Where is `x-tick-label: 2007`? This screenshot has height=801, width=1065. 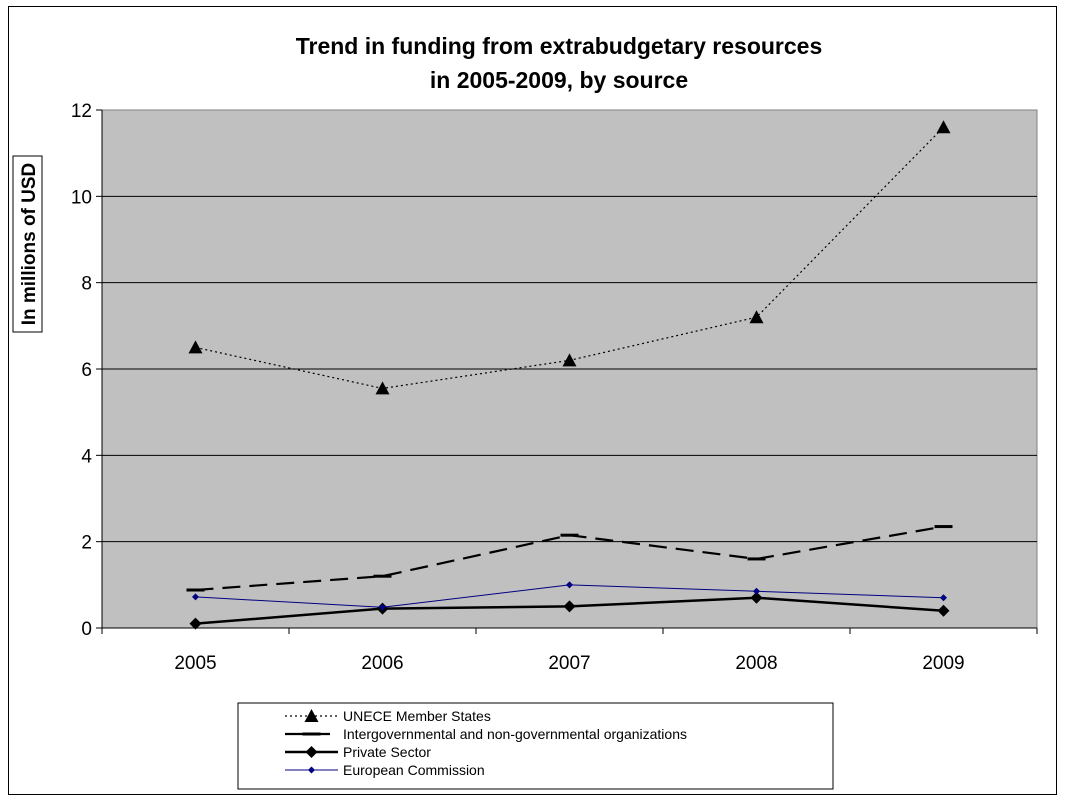 x-tick-label: 2007 is located at coordinates (569, 663).